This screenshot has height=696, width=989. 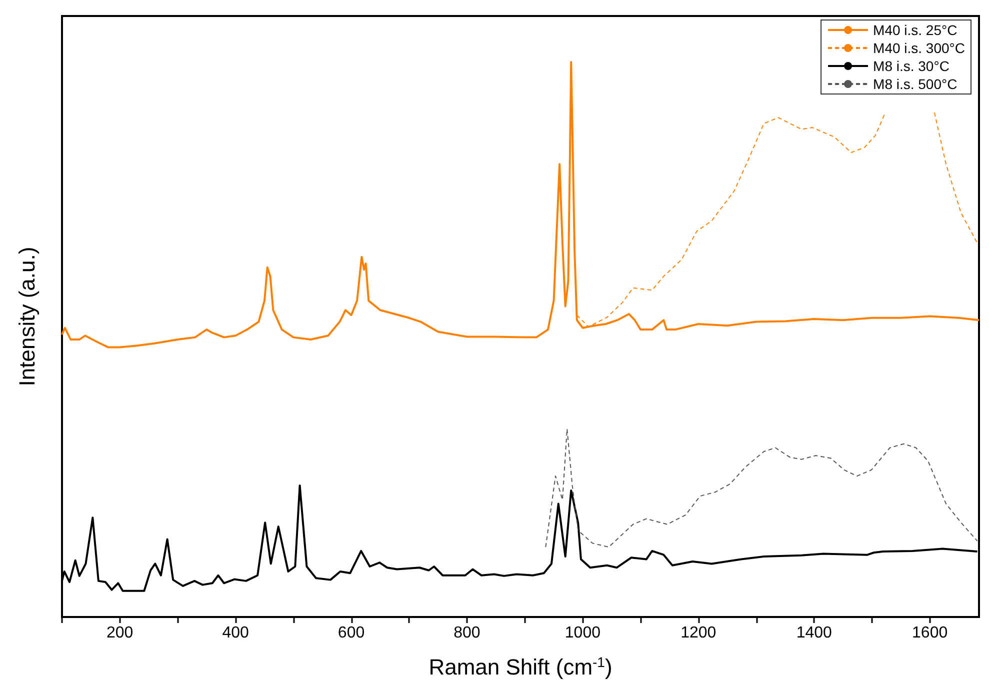 What do you see at coordinates (236, 633) in the screenshot?
I see `x-tick-label: 400` at bounding box center [236, 633].